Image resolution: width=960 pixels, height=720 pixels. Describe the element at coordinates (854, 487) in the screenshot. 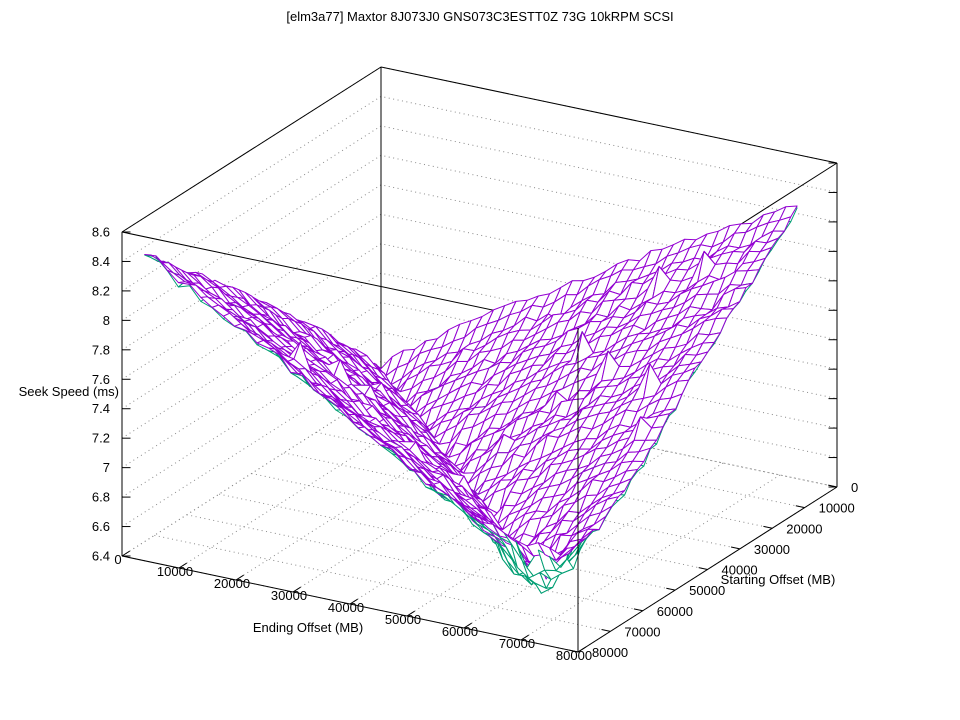

I see `y-tick-label: 0` at that location.